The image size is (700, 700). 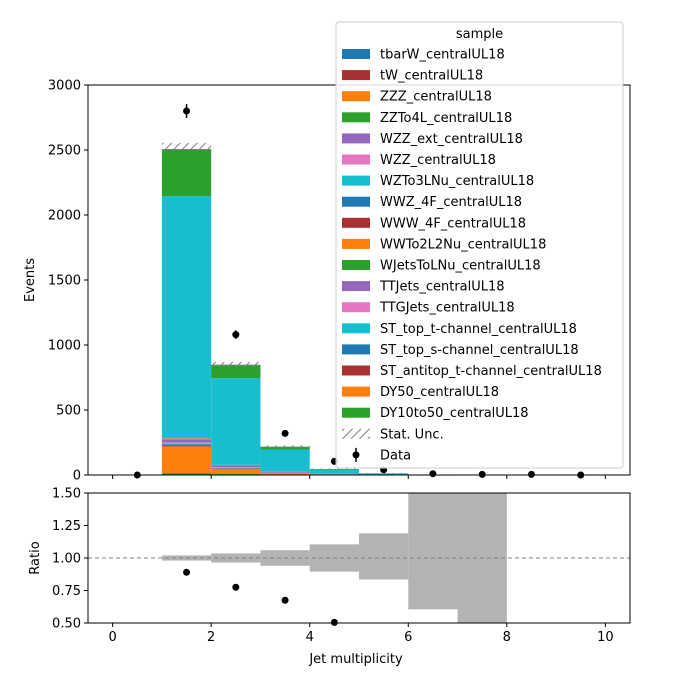 What do you see at coordinates (412, 434) in the screenshot?
I see `legend-label-18: Stat. Unc.` at bounding box center [412, 434].